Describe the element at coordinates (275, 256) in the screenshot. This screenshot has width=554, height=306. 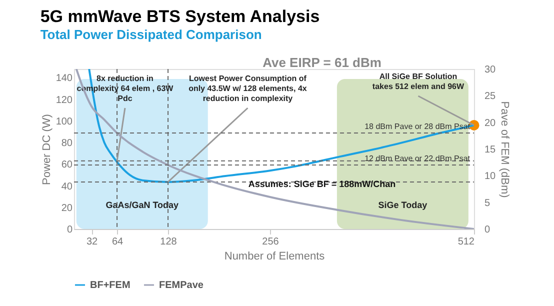
I see `x-axis-title: Number of Elements` at that location.